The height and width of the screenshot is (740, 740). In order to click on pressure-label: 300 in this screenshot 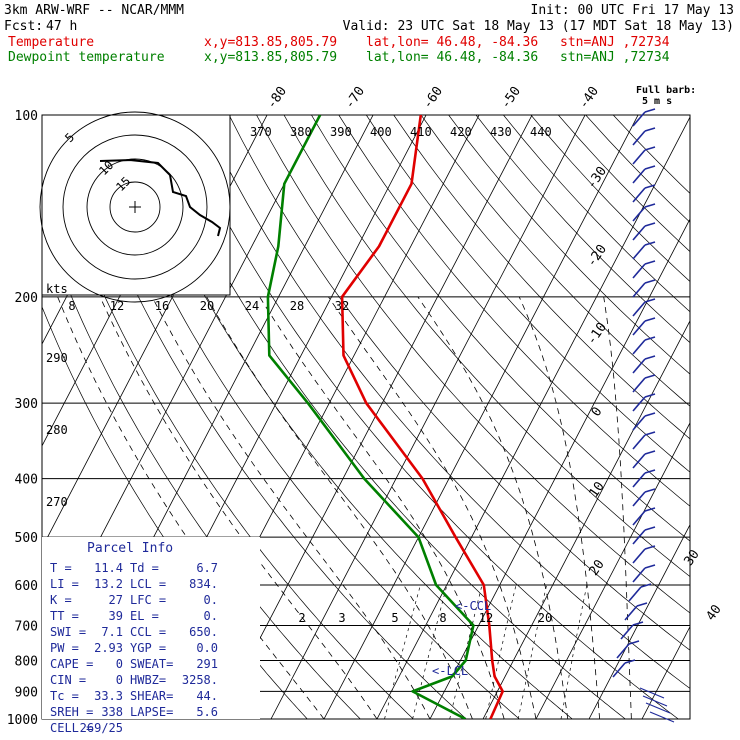, I will do `click(26, 404)`.